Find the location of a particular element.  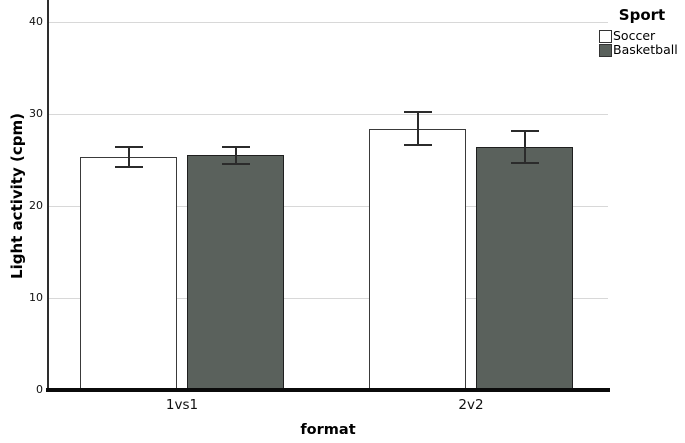

y-tick-label-20: 20 is located at coordinates (36, 206).